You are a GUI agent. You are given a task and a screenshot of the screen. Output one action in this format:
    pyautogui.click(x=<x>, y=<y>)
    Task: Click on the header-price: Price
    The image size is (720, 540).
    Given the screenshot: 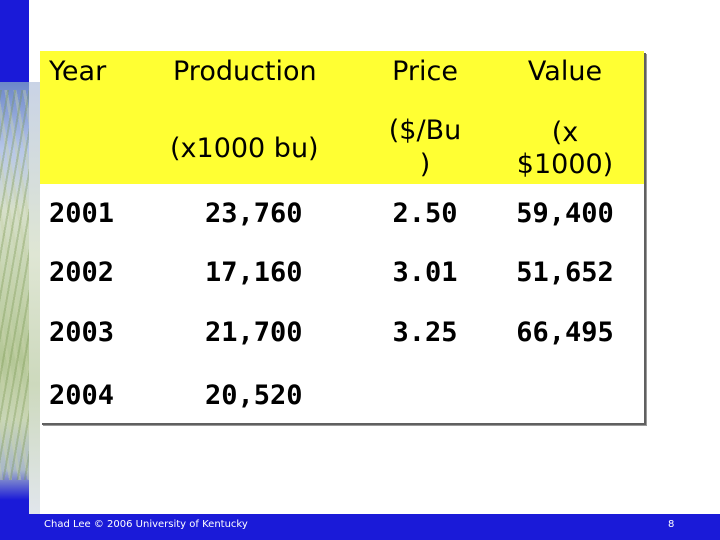 What is the action you would take?
    pyautogui.click(x=425, y=71)
    